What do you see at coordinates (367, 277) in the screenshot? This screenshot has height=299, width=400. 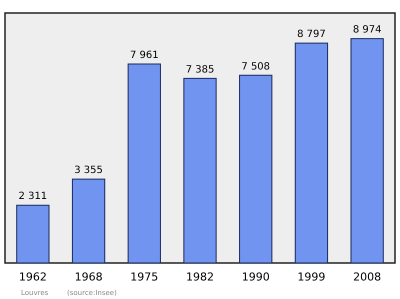 I see `x-tick-label: 2008` at bounding box center [367, 277].